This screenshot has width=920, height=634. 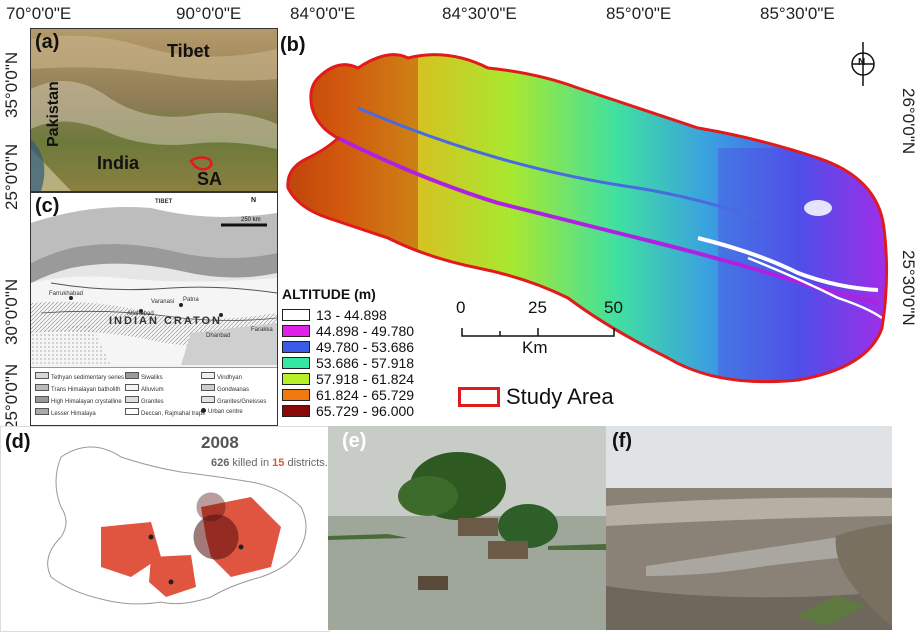 What do you see at coordinates (908, 121) in the screenshot?
I see `coord-lat-26n: 26°0'0"N` at bounding box center [908, 121].